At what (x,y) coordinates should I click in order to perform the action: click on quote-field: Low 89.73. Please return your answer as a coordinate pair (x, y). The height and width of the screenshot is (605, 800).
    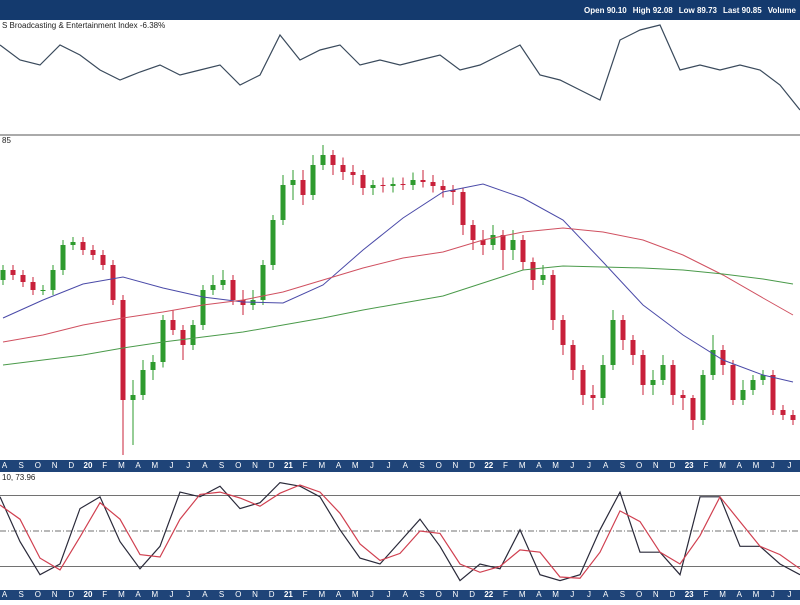
    Looking at the image, I should click on (698, 10).